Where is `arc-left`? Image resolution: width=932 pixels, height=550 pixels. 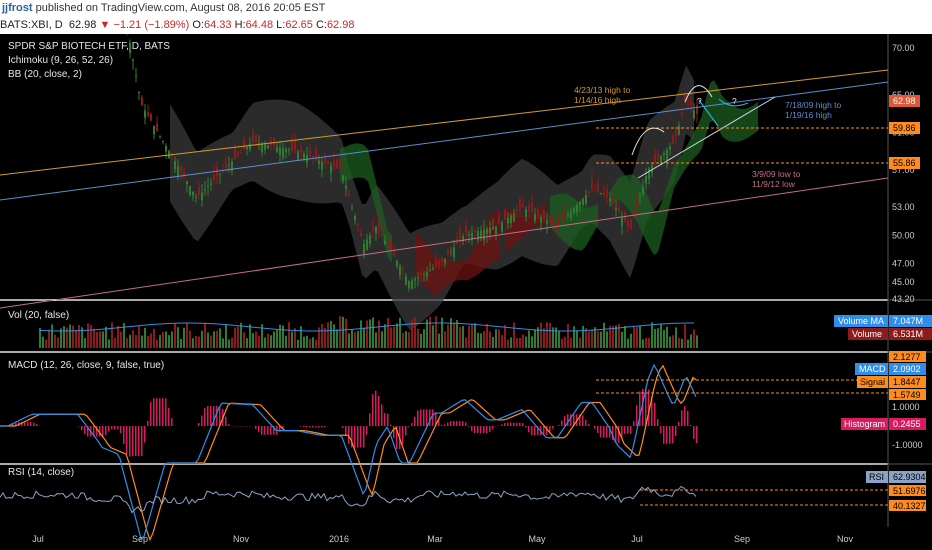
arc-left is located at coordinates (648, 141).